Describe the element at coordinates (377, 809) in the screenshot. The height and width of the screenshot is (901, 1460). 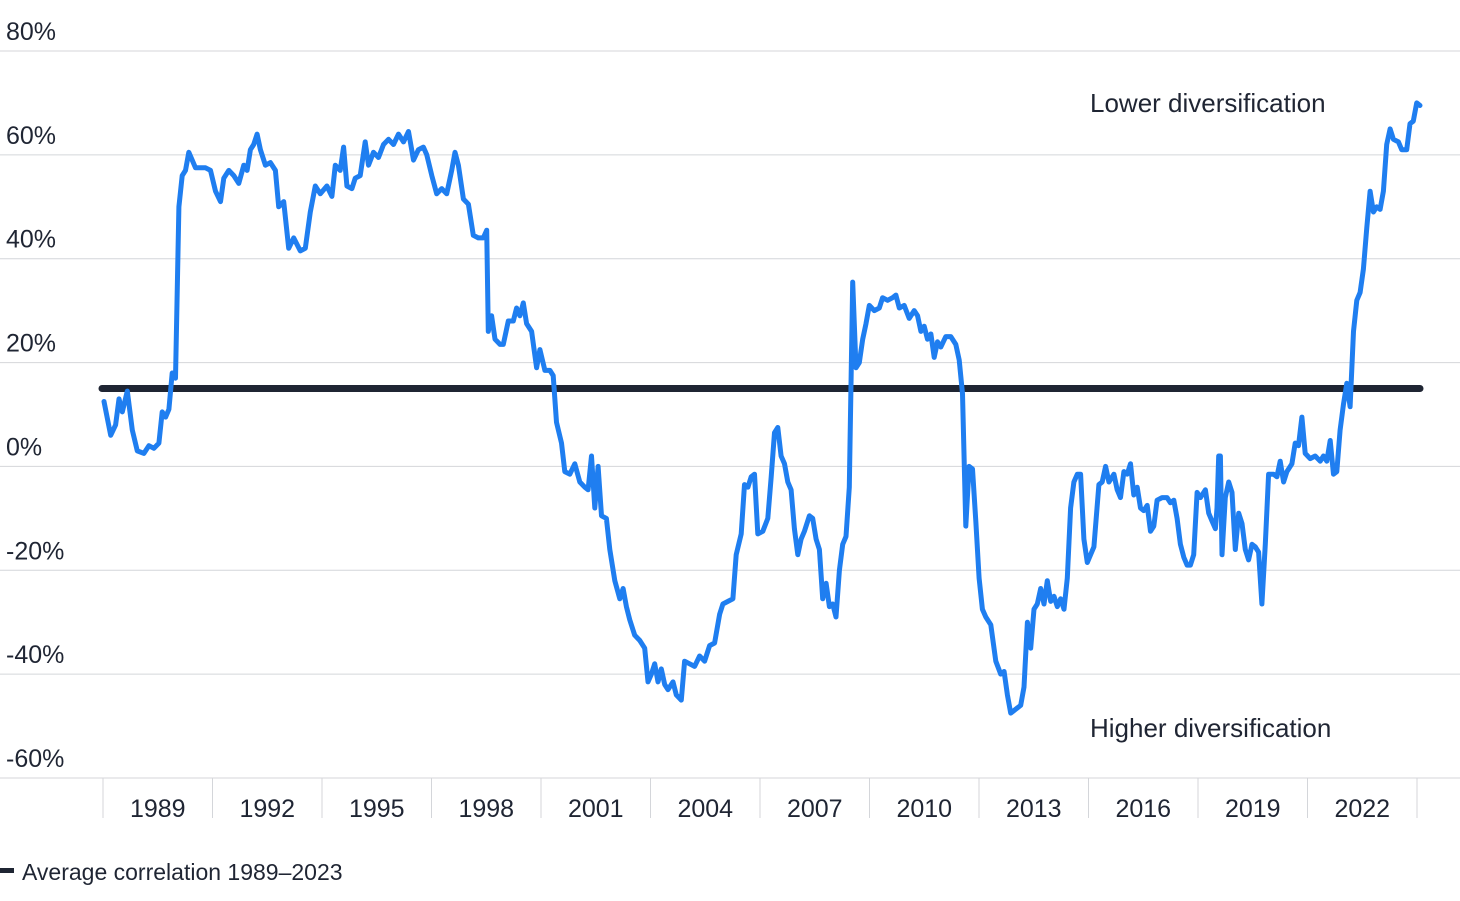
I see `x-tick-label: 1995` at that location.